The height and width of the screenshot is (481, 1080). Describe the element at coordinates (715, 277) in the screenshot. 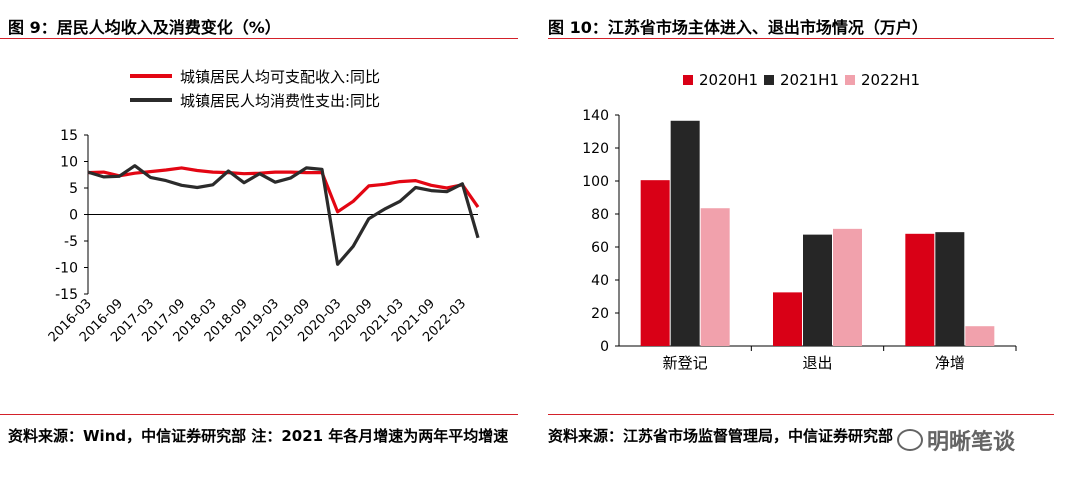

I see `bar-新登记-2022H1` at that location.